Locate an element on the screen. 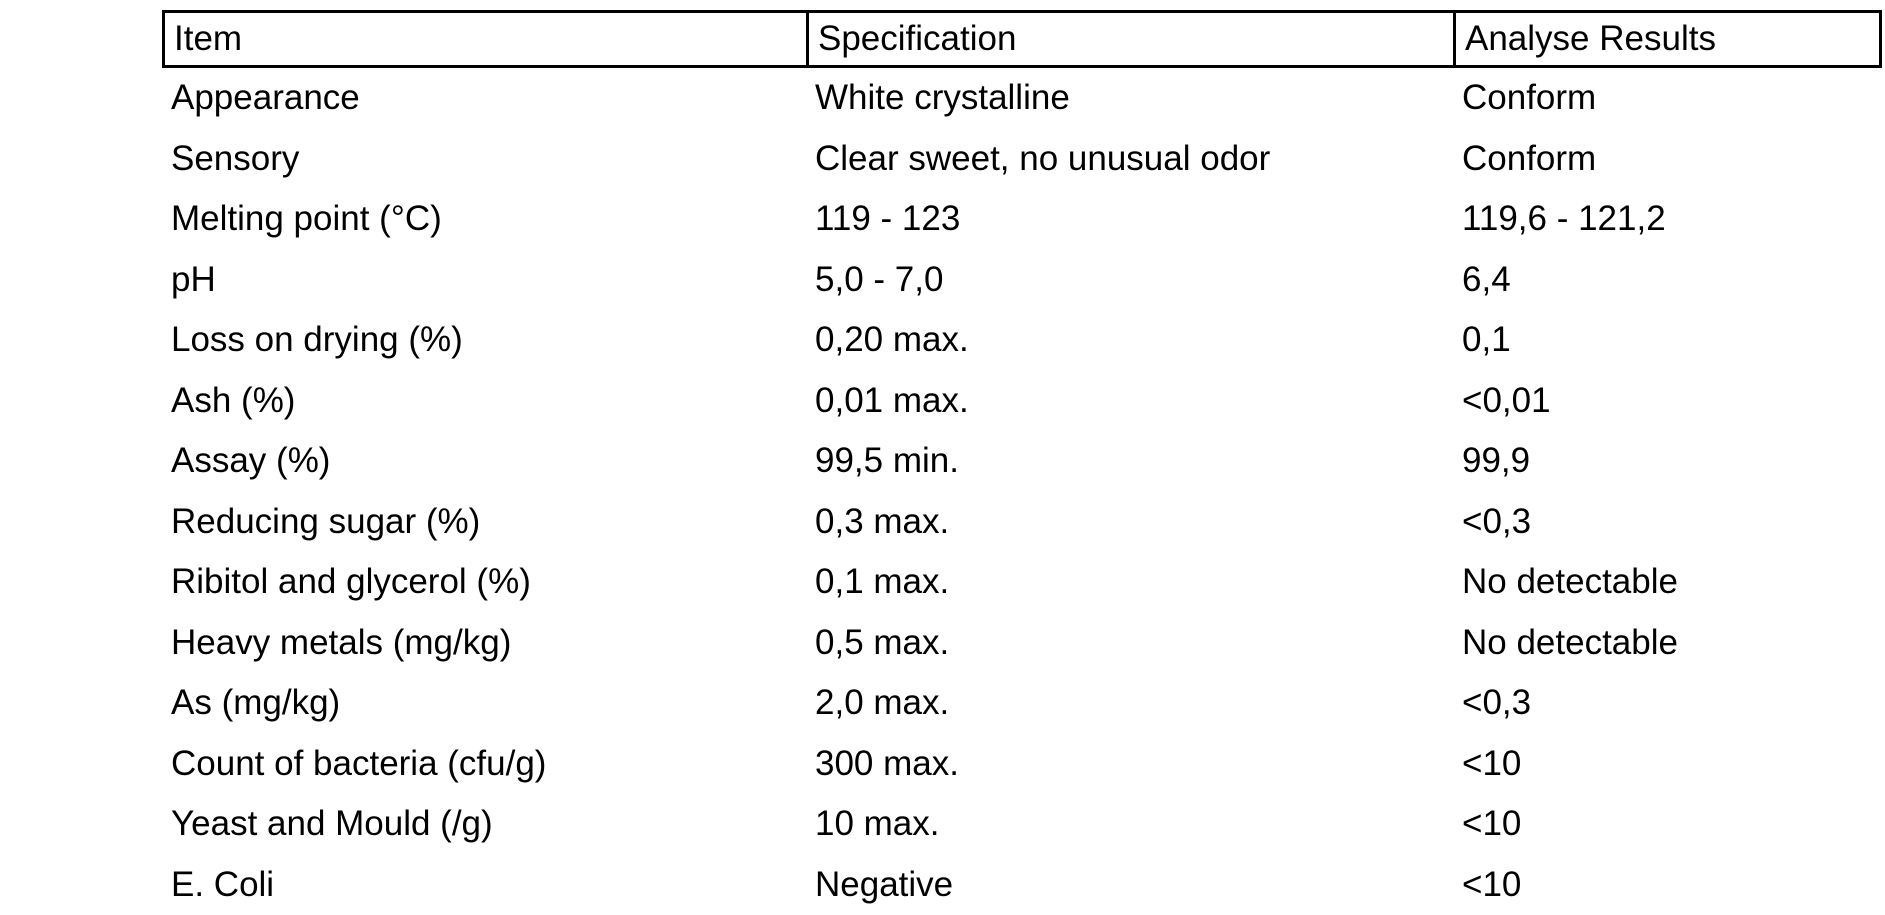 Image resolution: width=1885 pixels, height=915 pixels. table-cell: Negative is located at coordinates (1129, 885).